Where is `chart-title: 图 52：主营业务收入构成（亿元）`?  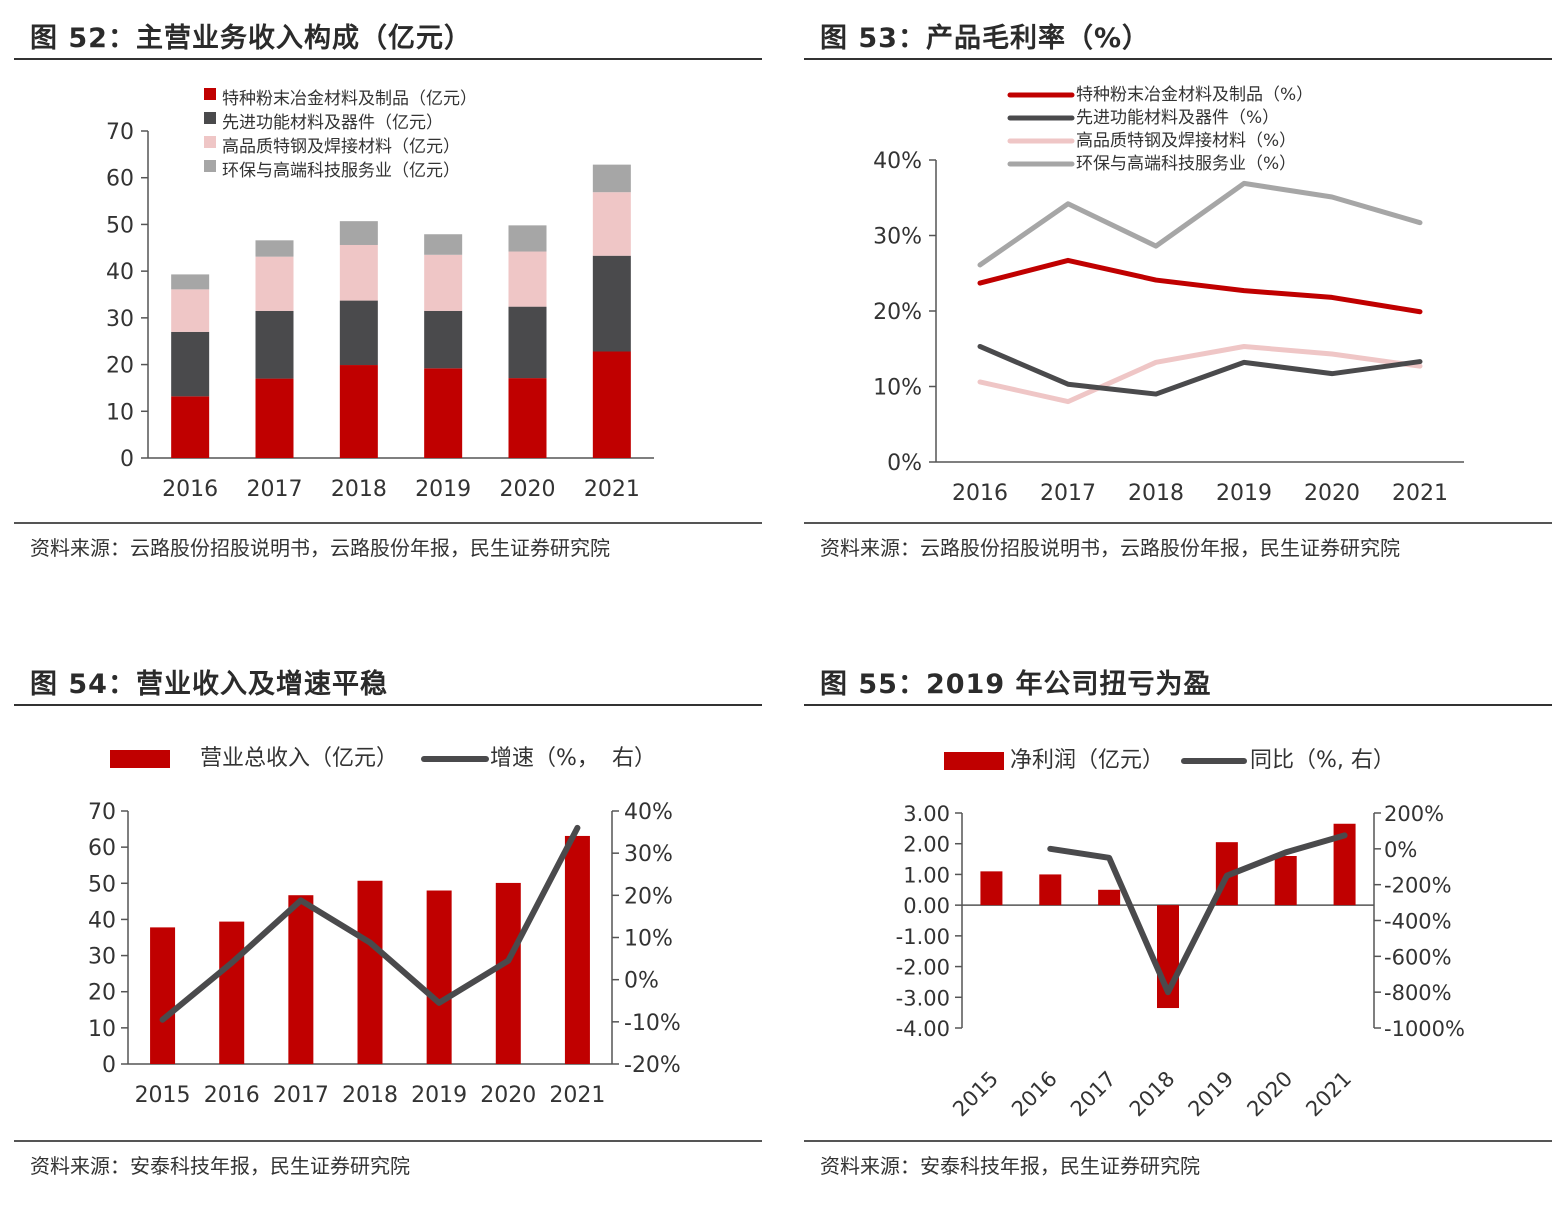
chart-title: 图 52：主营业务收入构成（亿元） is located at coordinates (251, 38).